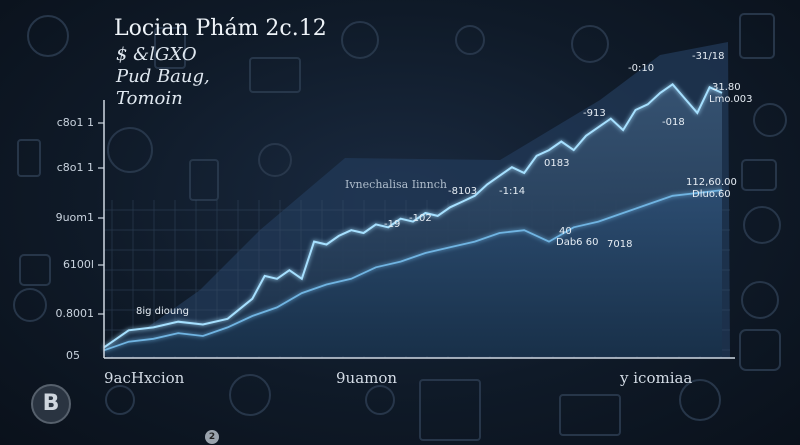 Image resolution: width=800 pixels, height=445 pixels. What do you see at coordinates (726, 87) in the screenshot?
I see `data-label: 31.80` at bounding box center [726, 87].